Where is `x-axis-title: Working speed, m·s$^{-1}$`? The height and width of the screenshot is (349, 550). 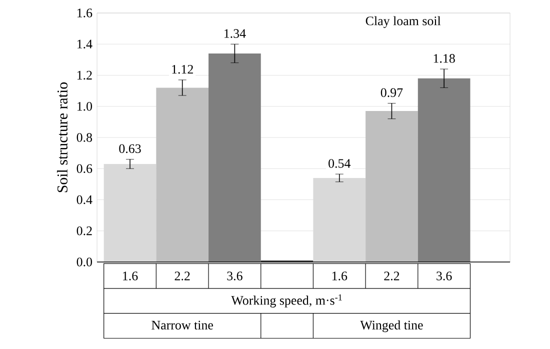
x-axis-title: Working speed, m·s$^{-1}$ is located at coordinates (286, 301).